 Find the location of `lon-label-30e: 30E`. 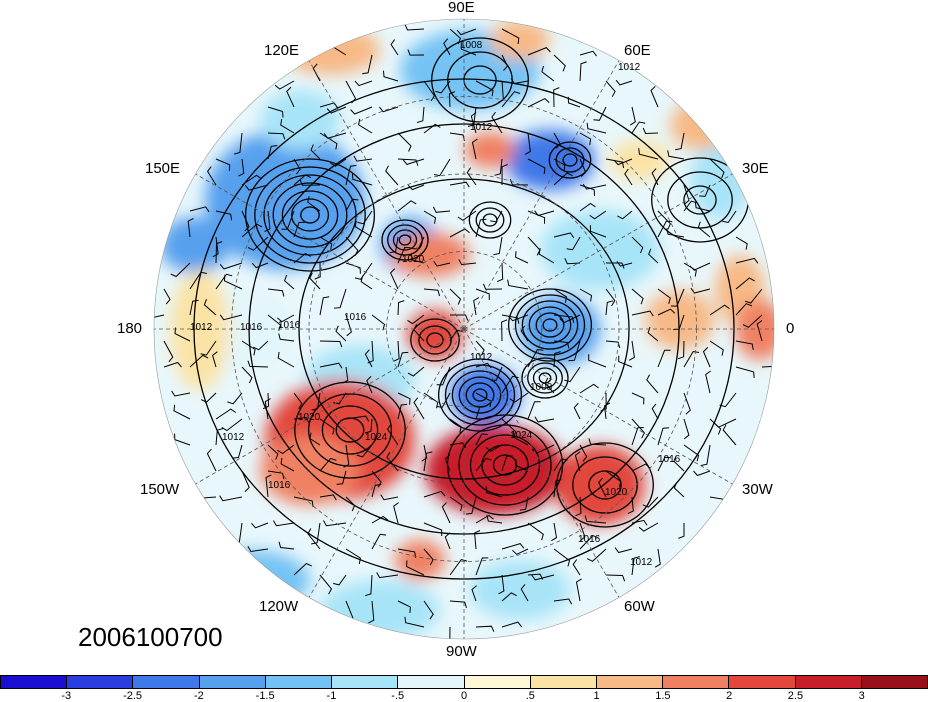

lon-label-30e: 30E is located at coordinates (755, 168).